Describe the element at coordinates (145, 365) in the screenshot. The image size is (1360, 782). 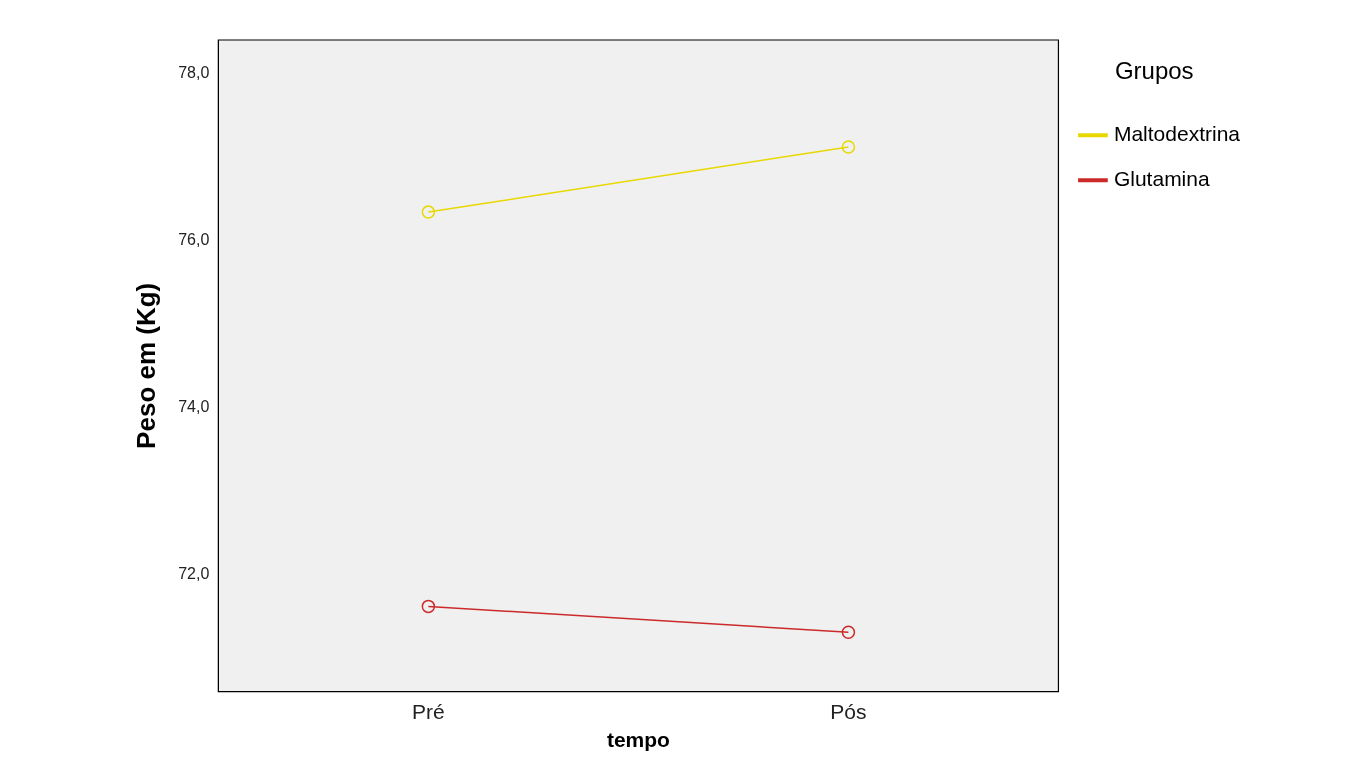
I see `y-axis-title: Peso em (Kg)` at that location.